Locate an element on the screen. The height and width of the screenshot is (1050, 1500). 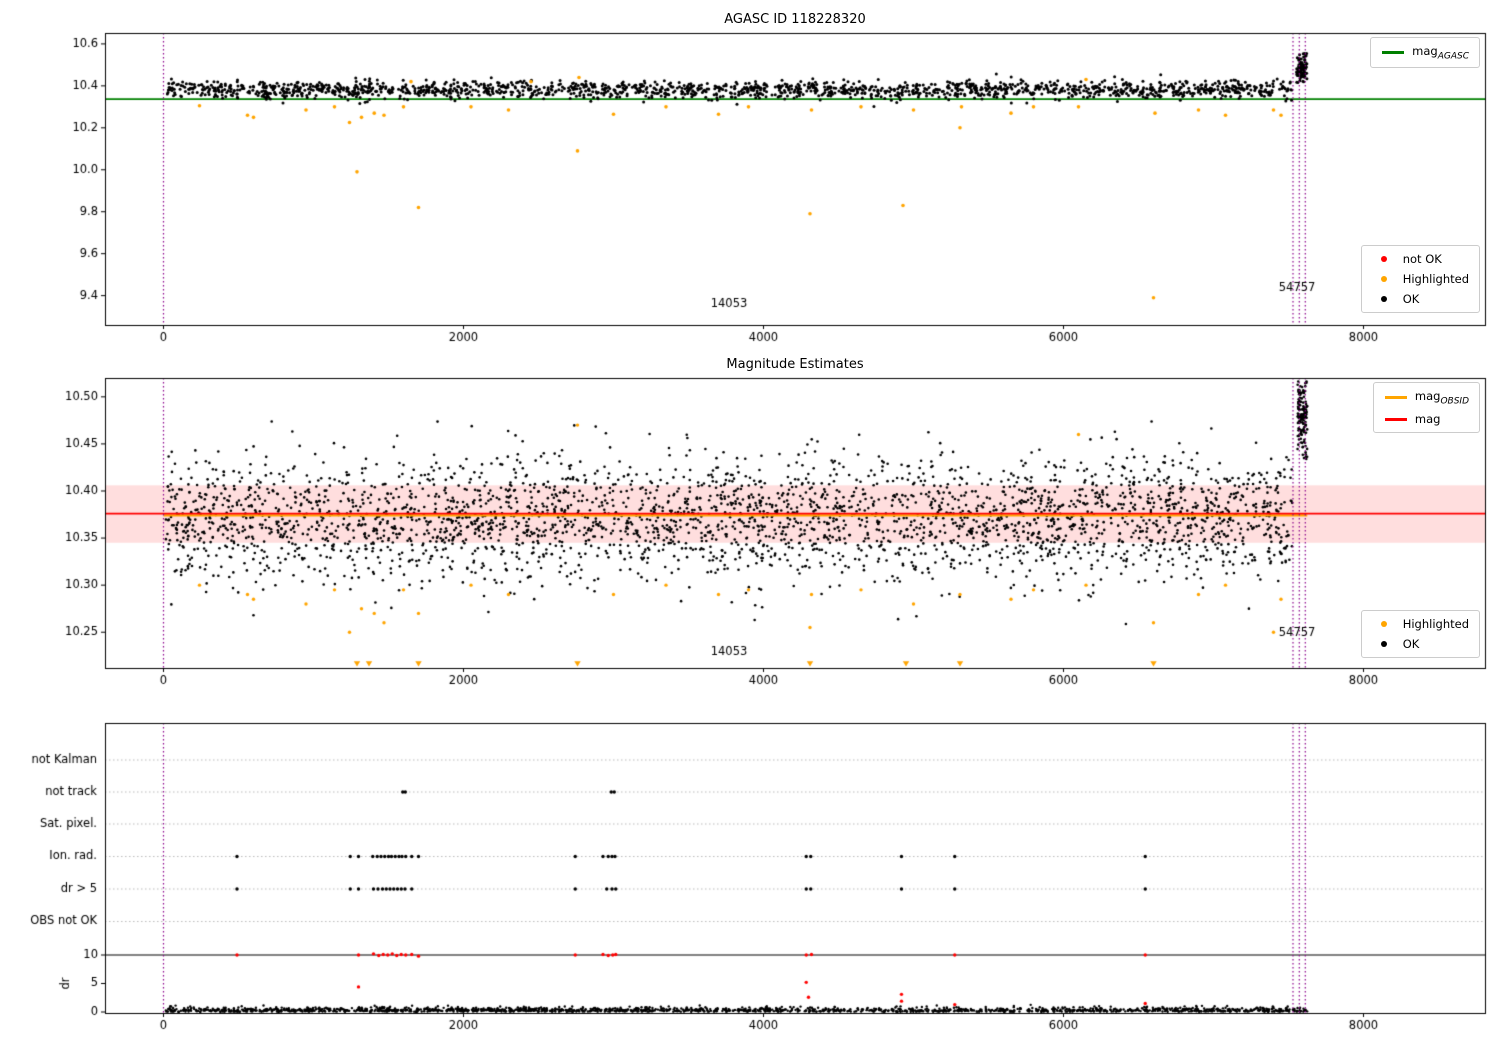
legend-label-main: not OK is located at coordinates (1422, 259).